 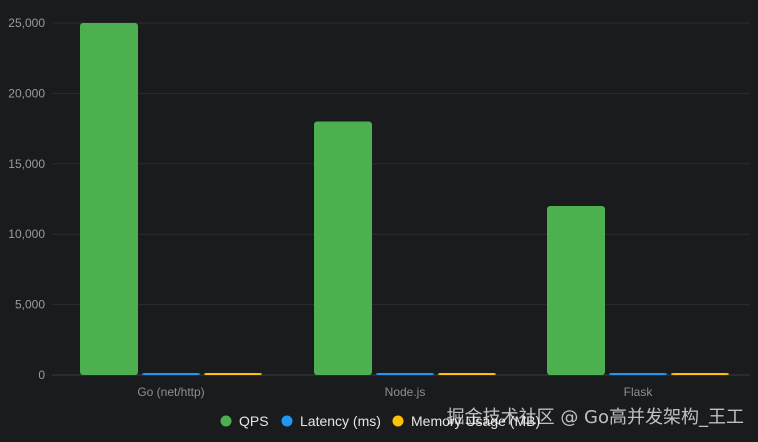 What do you see at coordinates (30, 305) in the screenshot?
I see `y-tick-label: 5,000` at bounding box center [30, 305].